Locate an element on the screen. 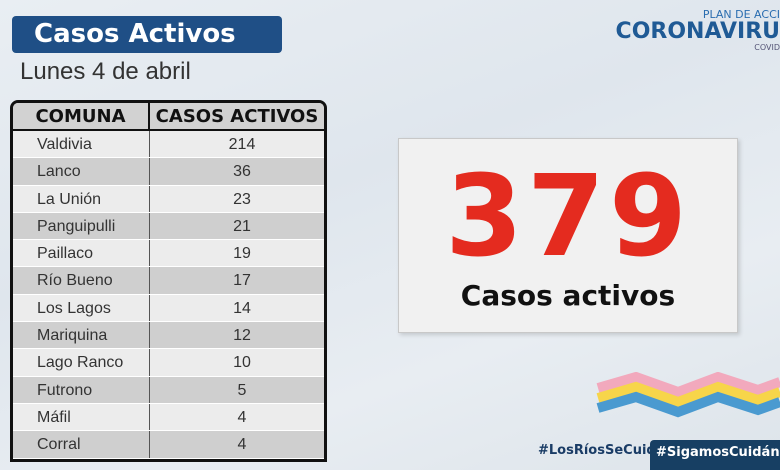  hashtag-sigamos: #SigamosCuidándon is located at coordinates (715, 455).